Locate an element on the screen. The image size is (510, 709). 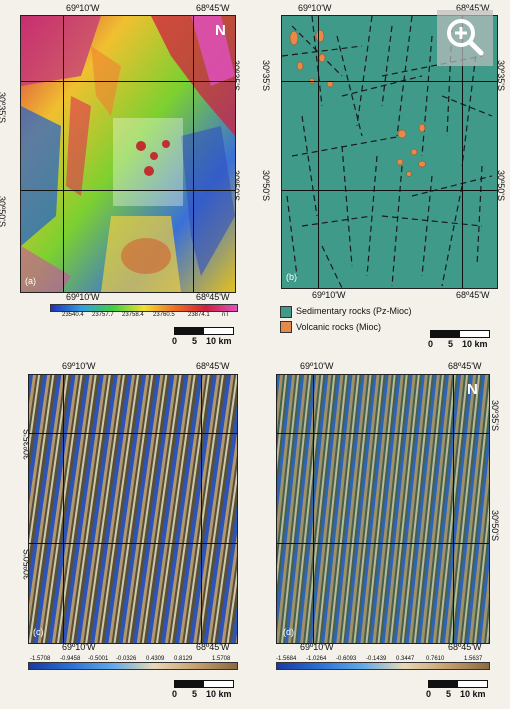
grid-line-lon-west-b is located at coordinates (318, 152).